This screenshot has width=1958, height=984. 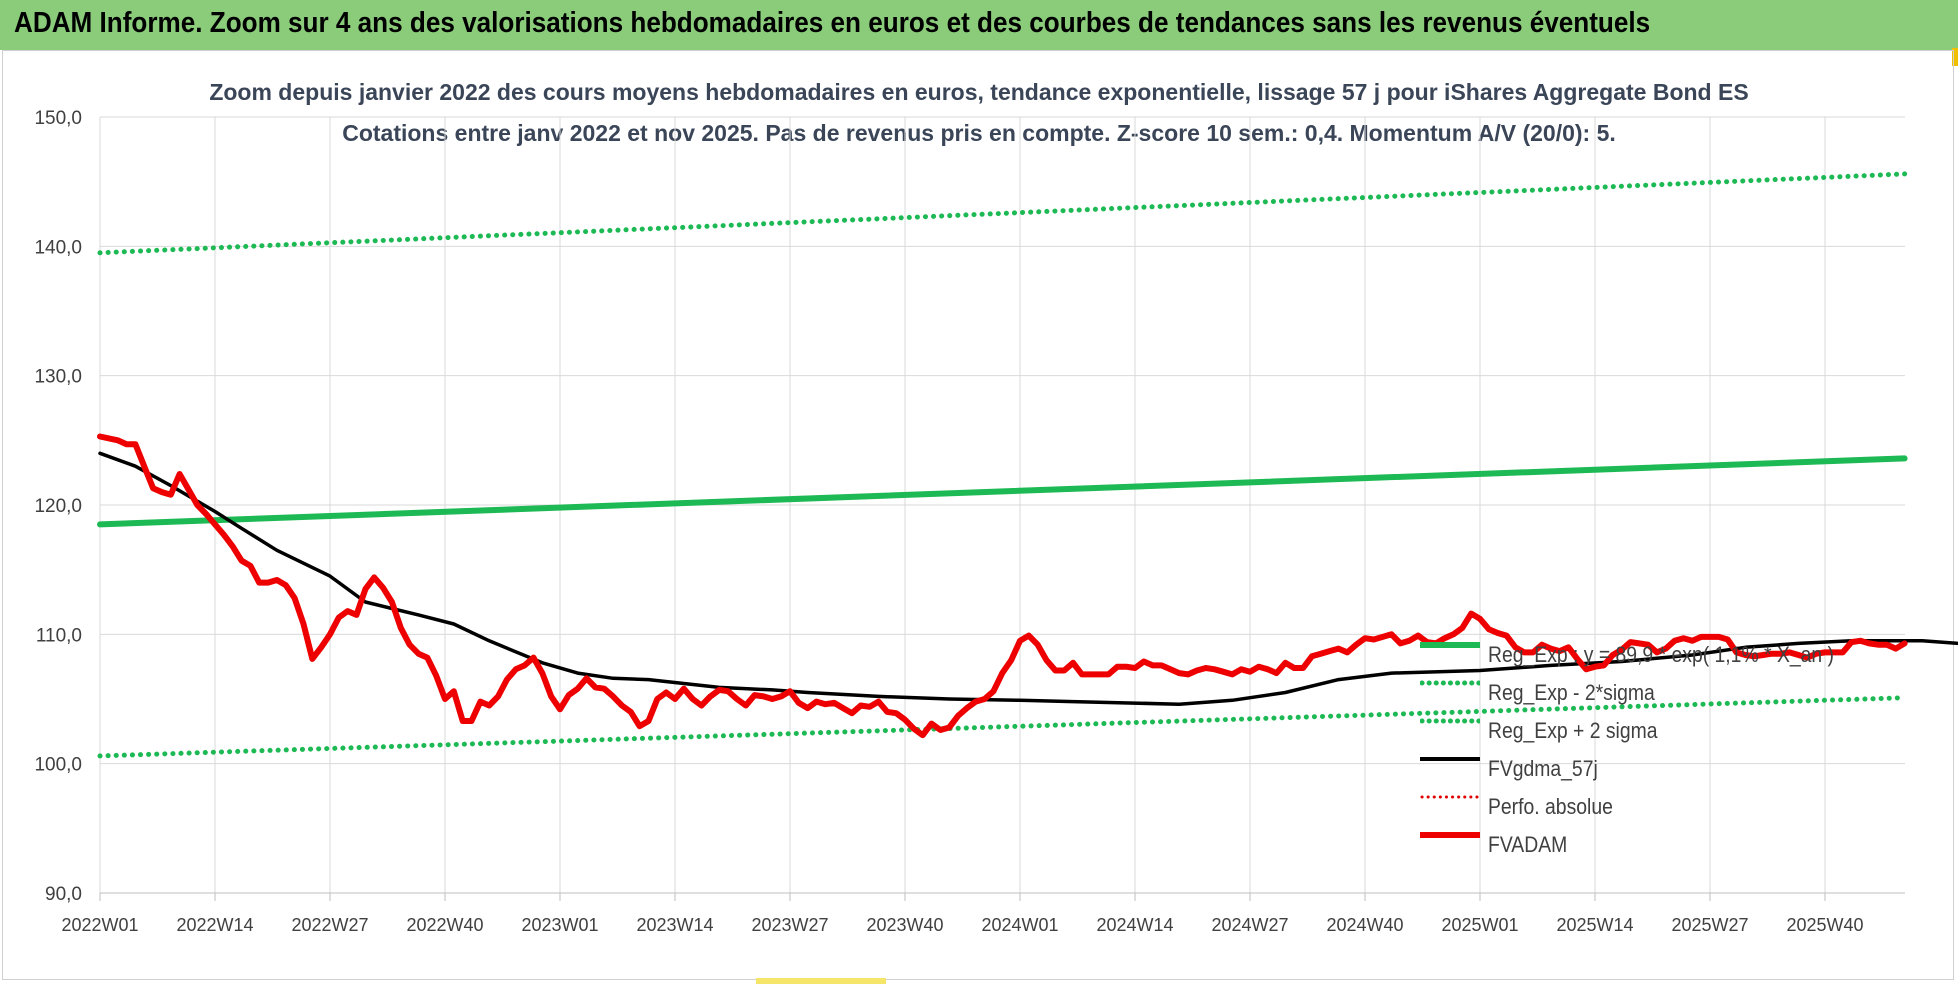 I want to click on legend-label-reg-exp-minus: Reg_Exp - 2*sigma, so click(x=1571, y=692).